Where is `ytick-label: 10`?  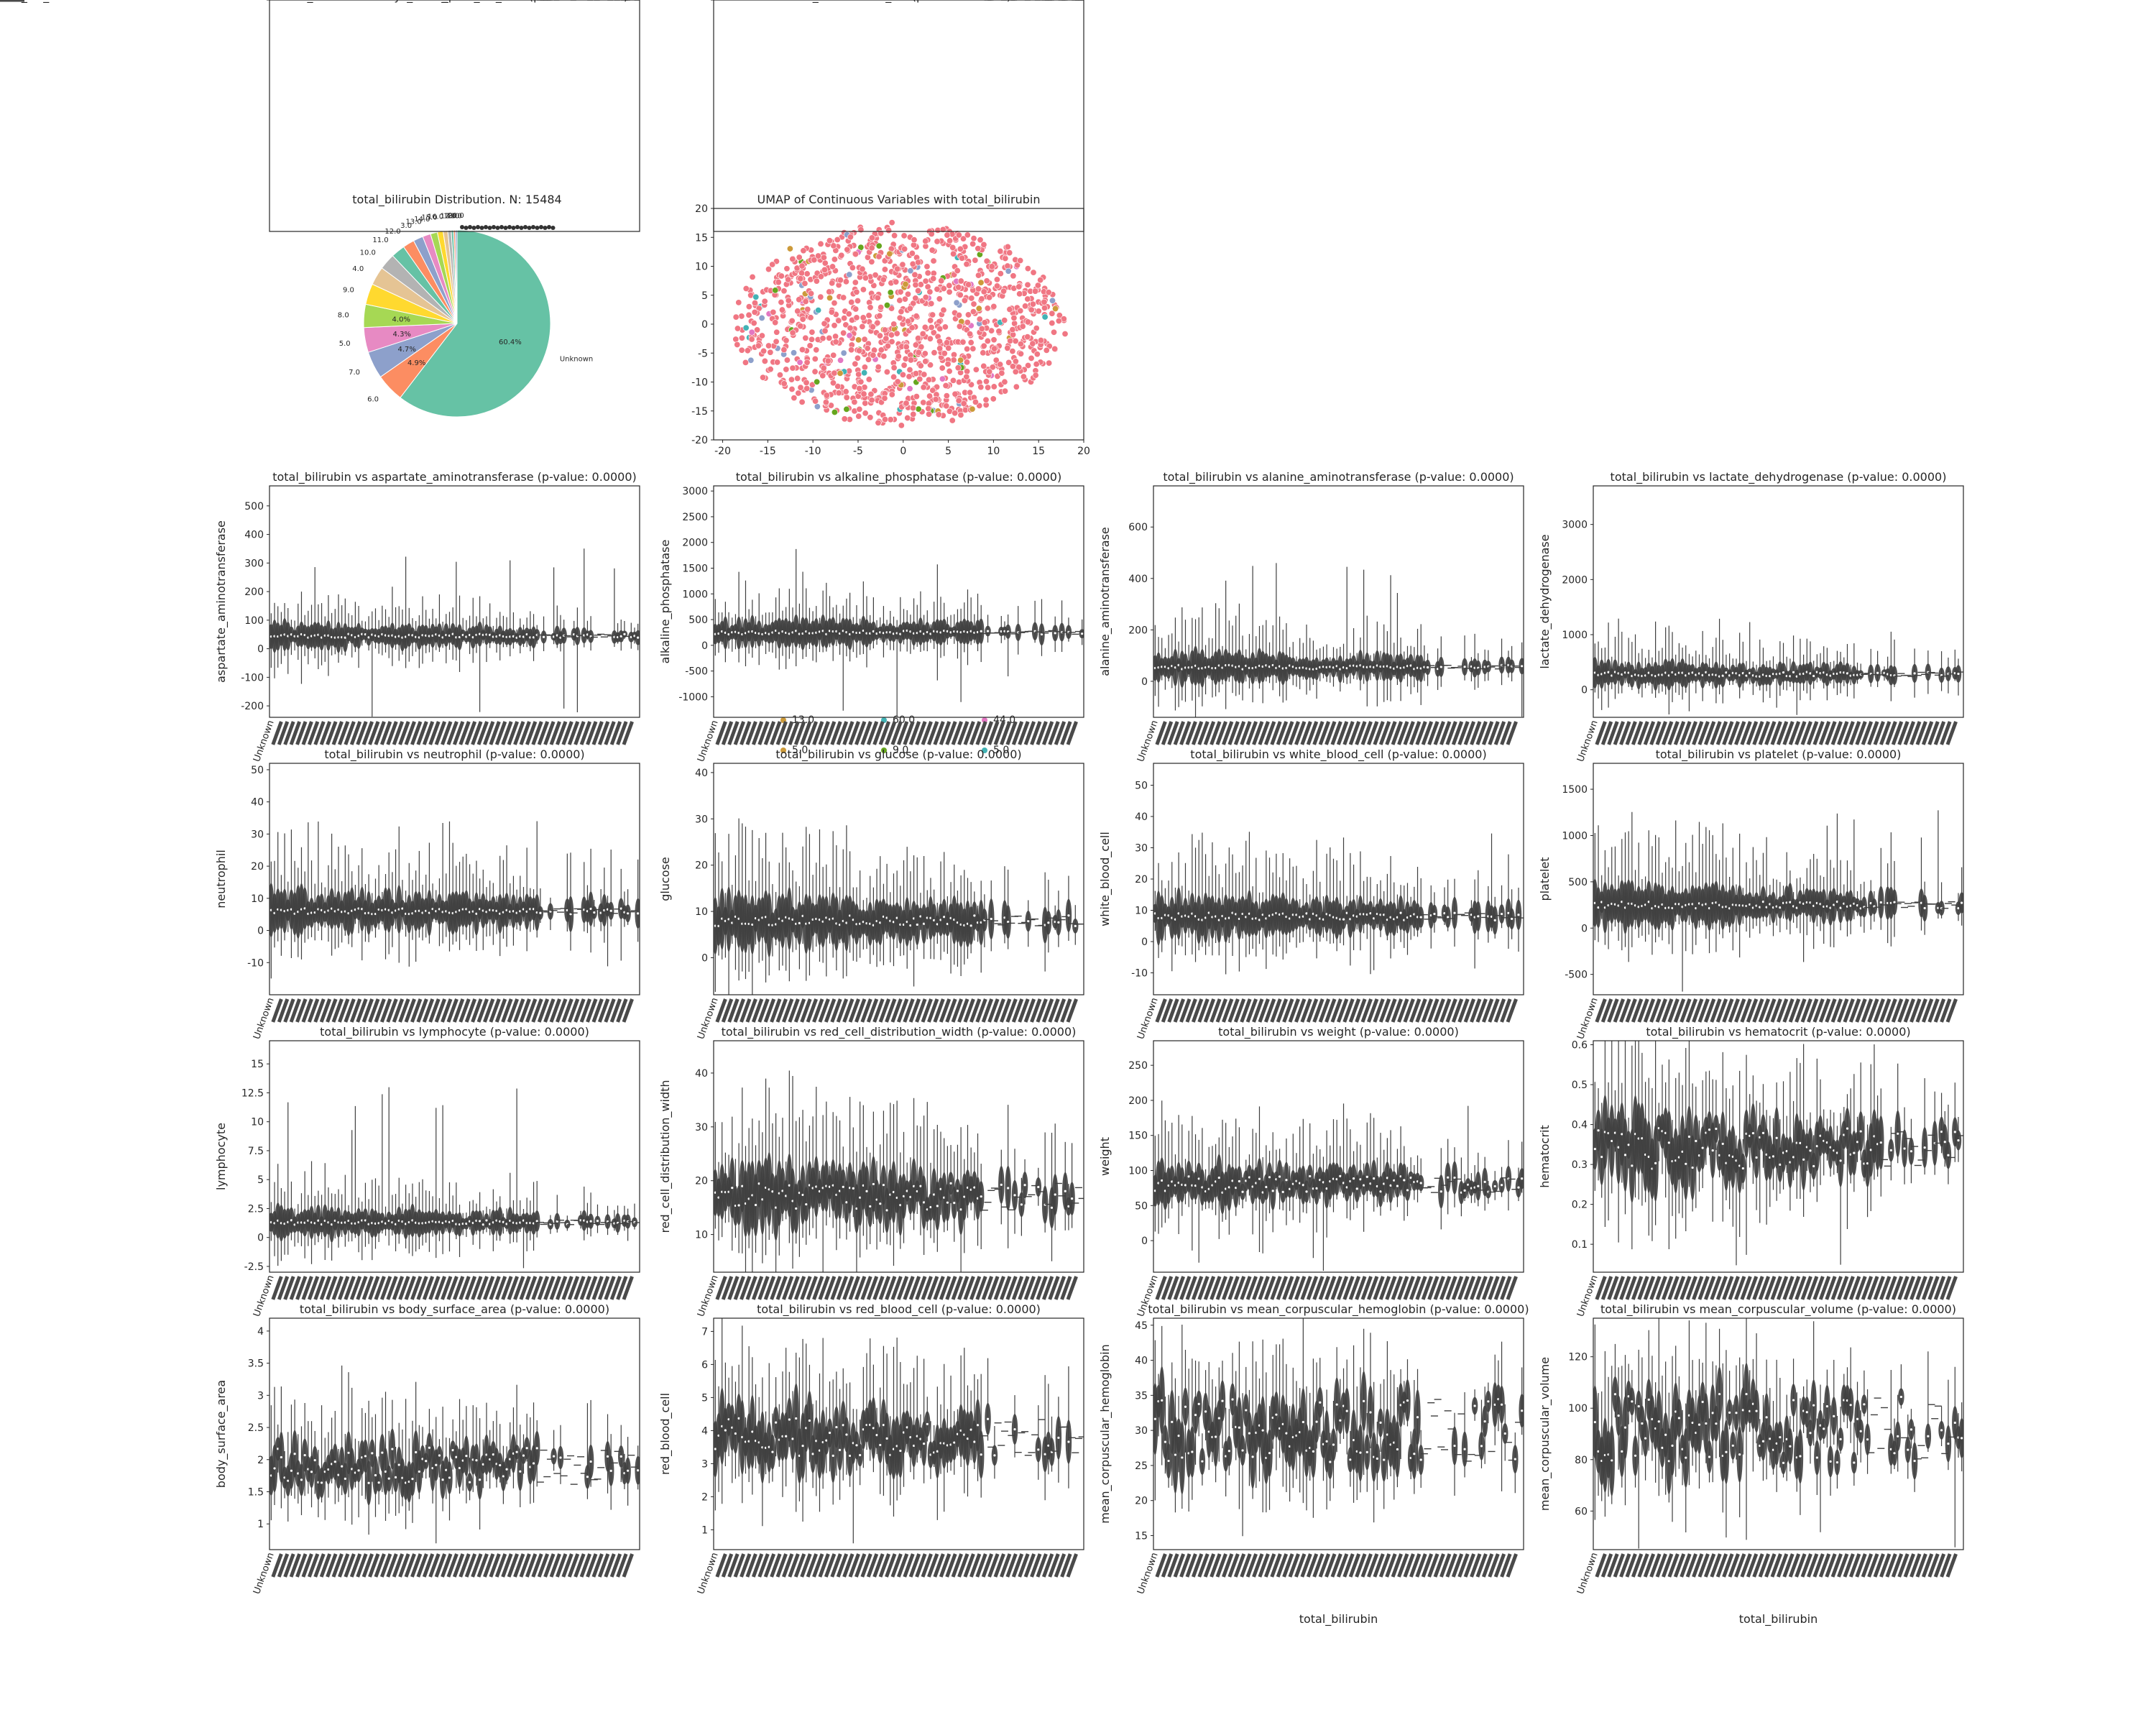 ytick-label: 10 is located at coordinates (1141, 911).